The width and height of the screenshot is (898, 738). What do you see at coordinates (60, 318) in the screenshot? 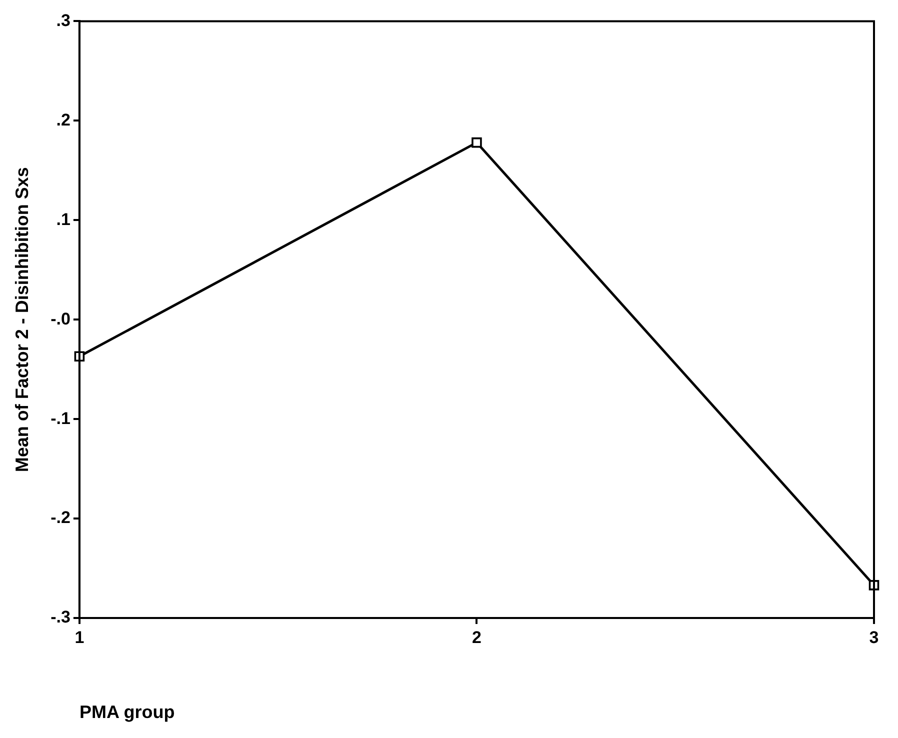
I see `y-tick-label: -.0` at bounding box center [60, 318].